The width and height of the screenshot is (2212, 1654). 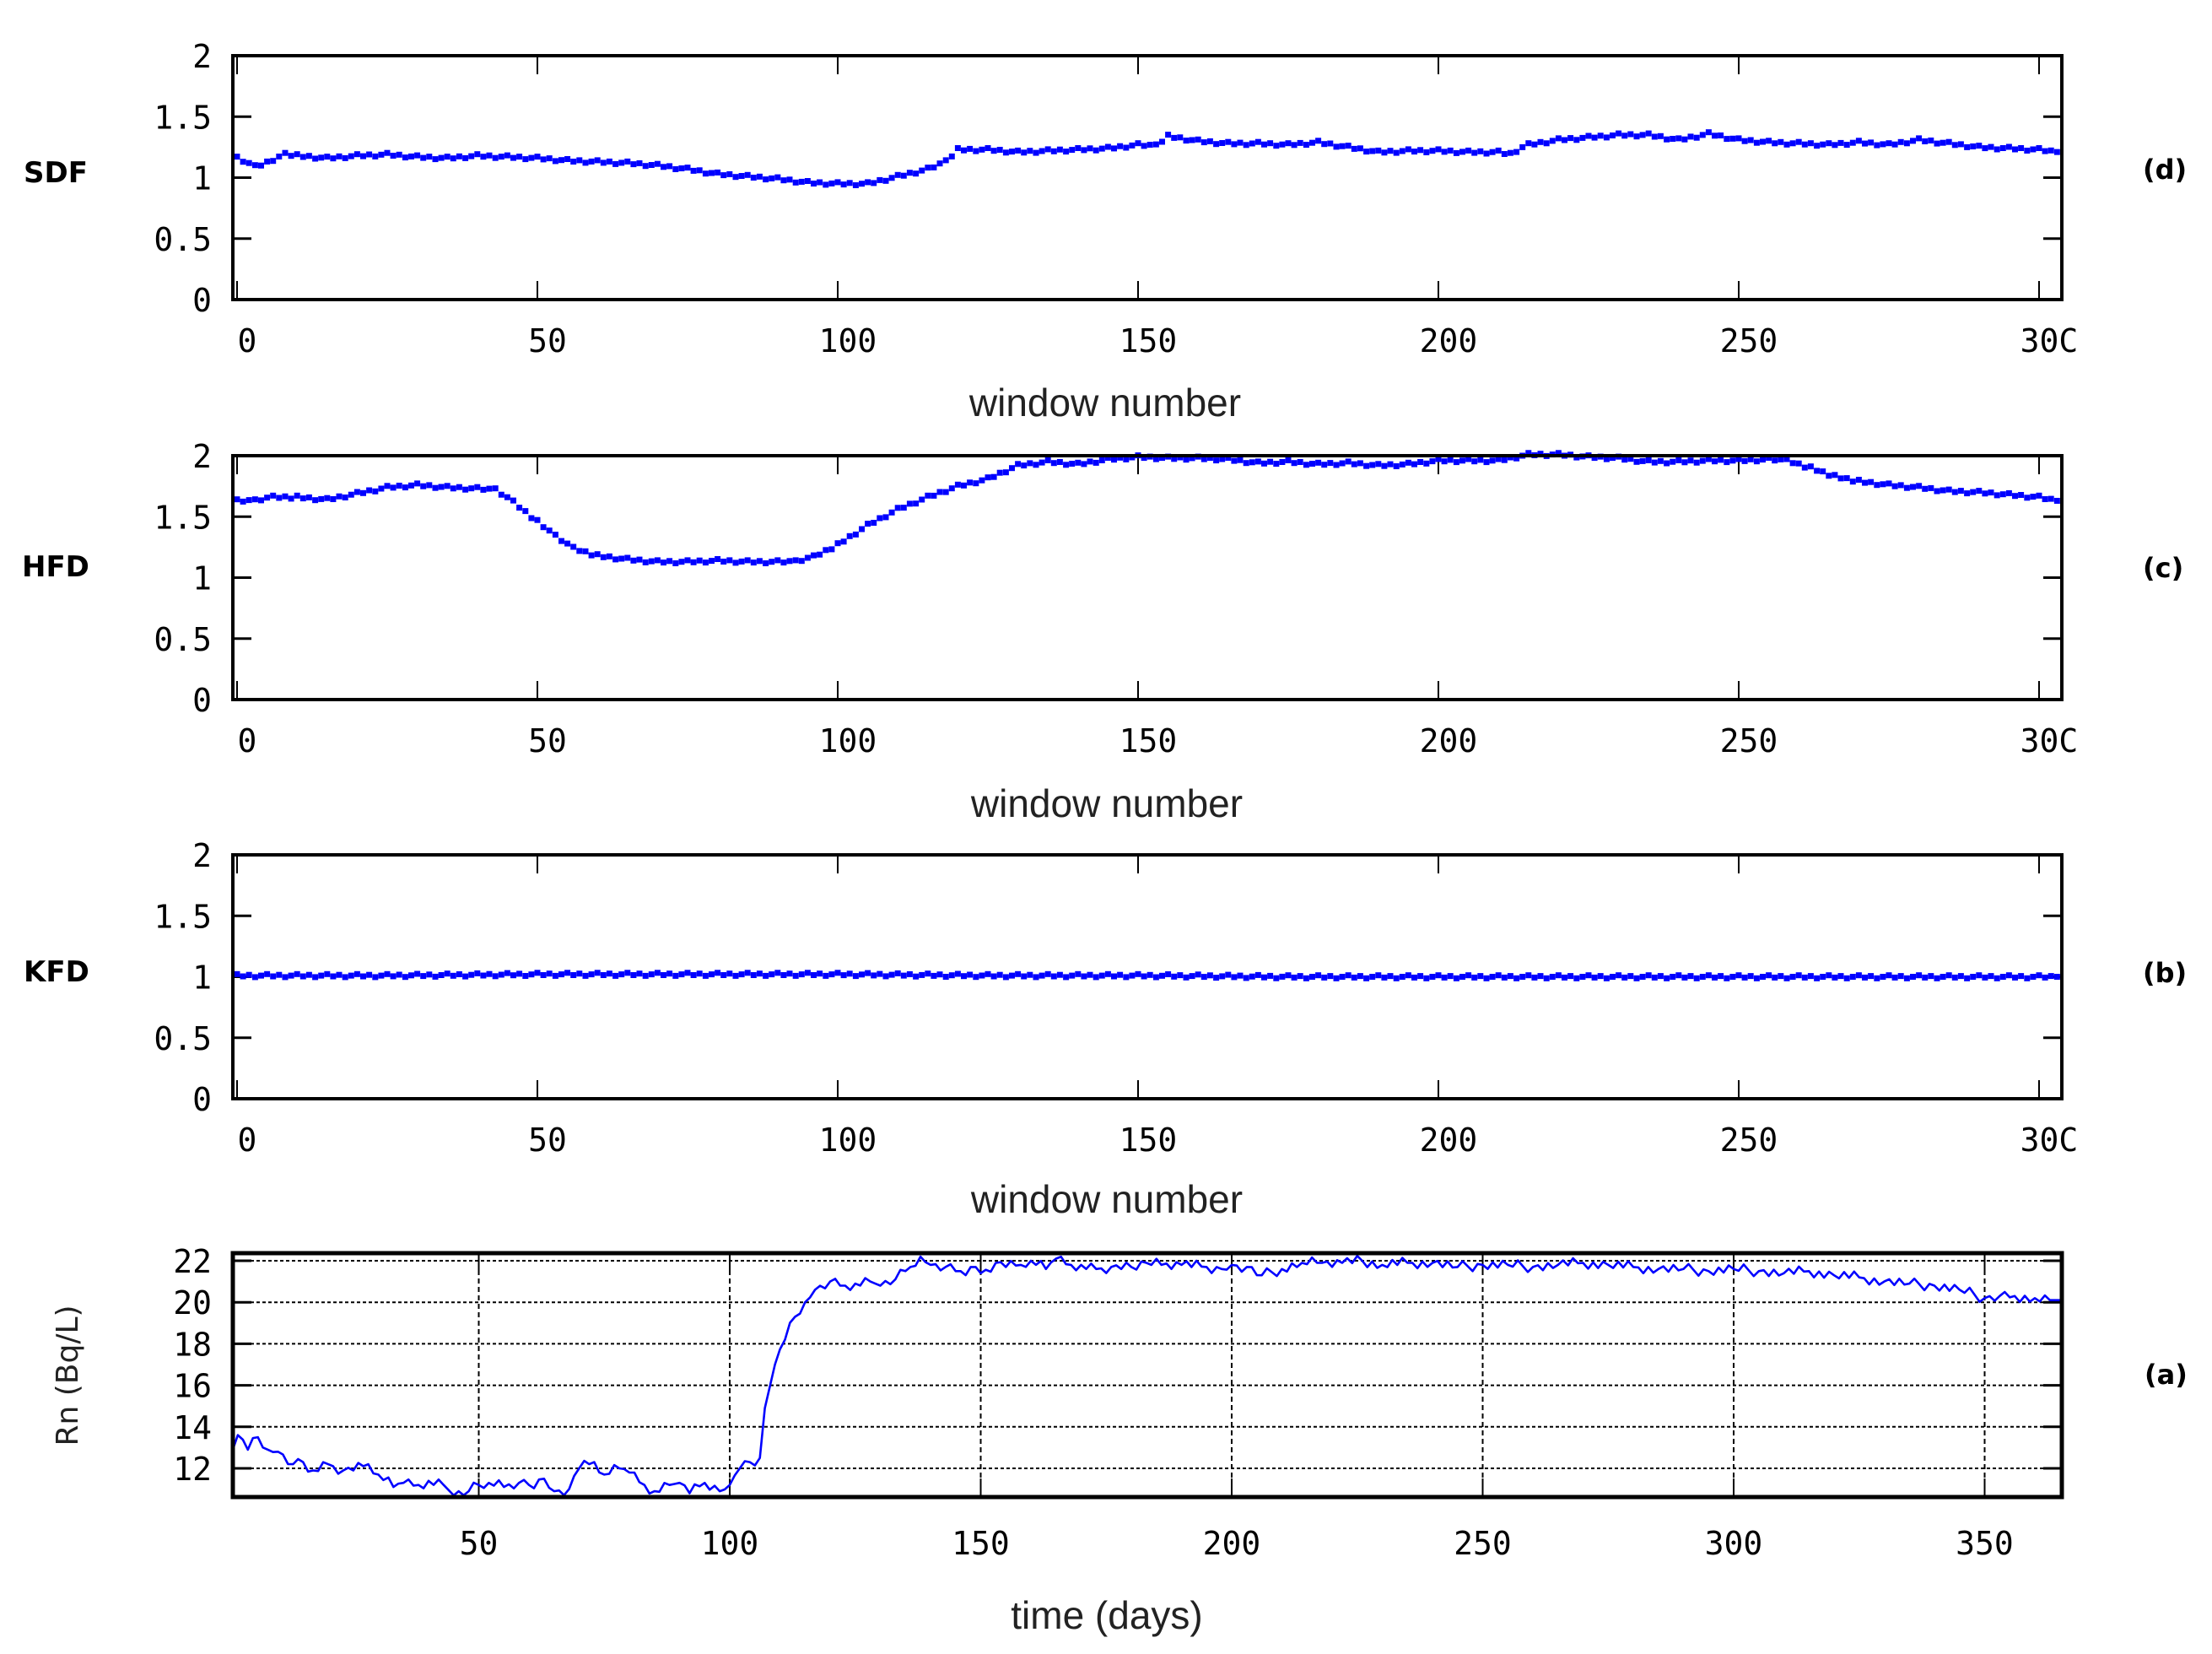 What do you see at coordinates (202, 978) in the screenshot?
I see `y-tick-label: 1` at bounding box center [202, 978].